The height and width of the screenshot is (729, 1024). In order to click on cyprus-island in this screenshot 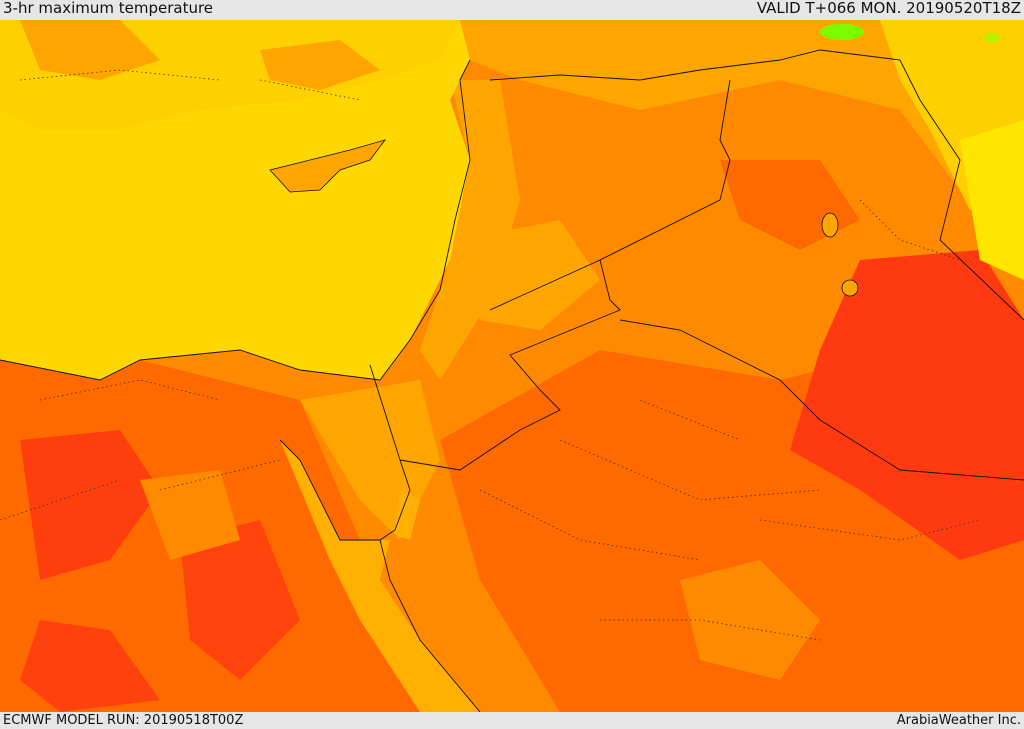, I will do `click(328, 166)`.